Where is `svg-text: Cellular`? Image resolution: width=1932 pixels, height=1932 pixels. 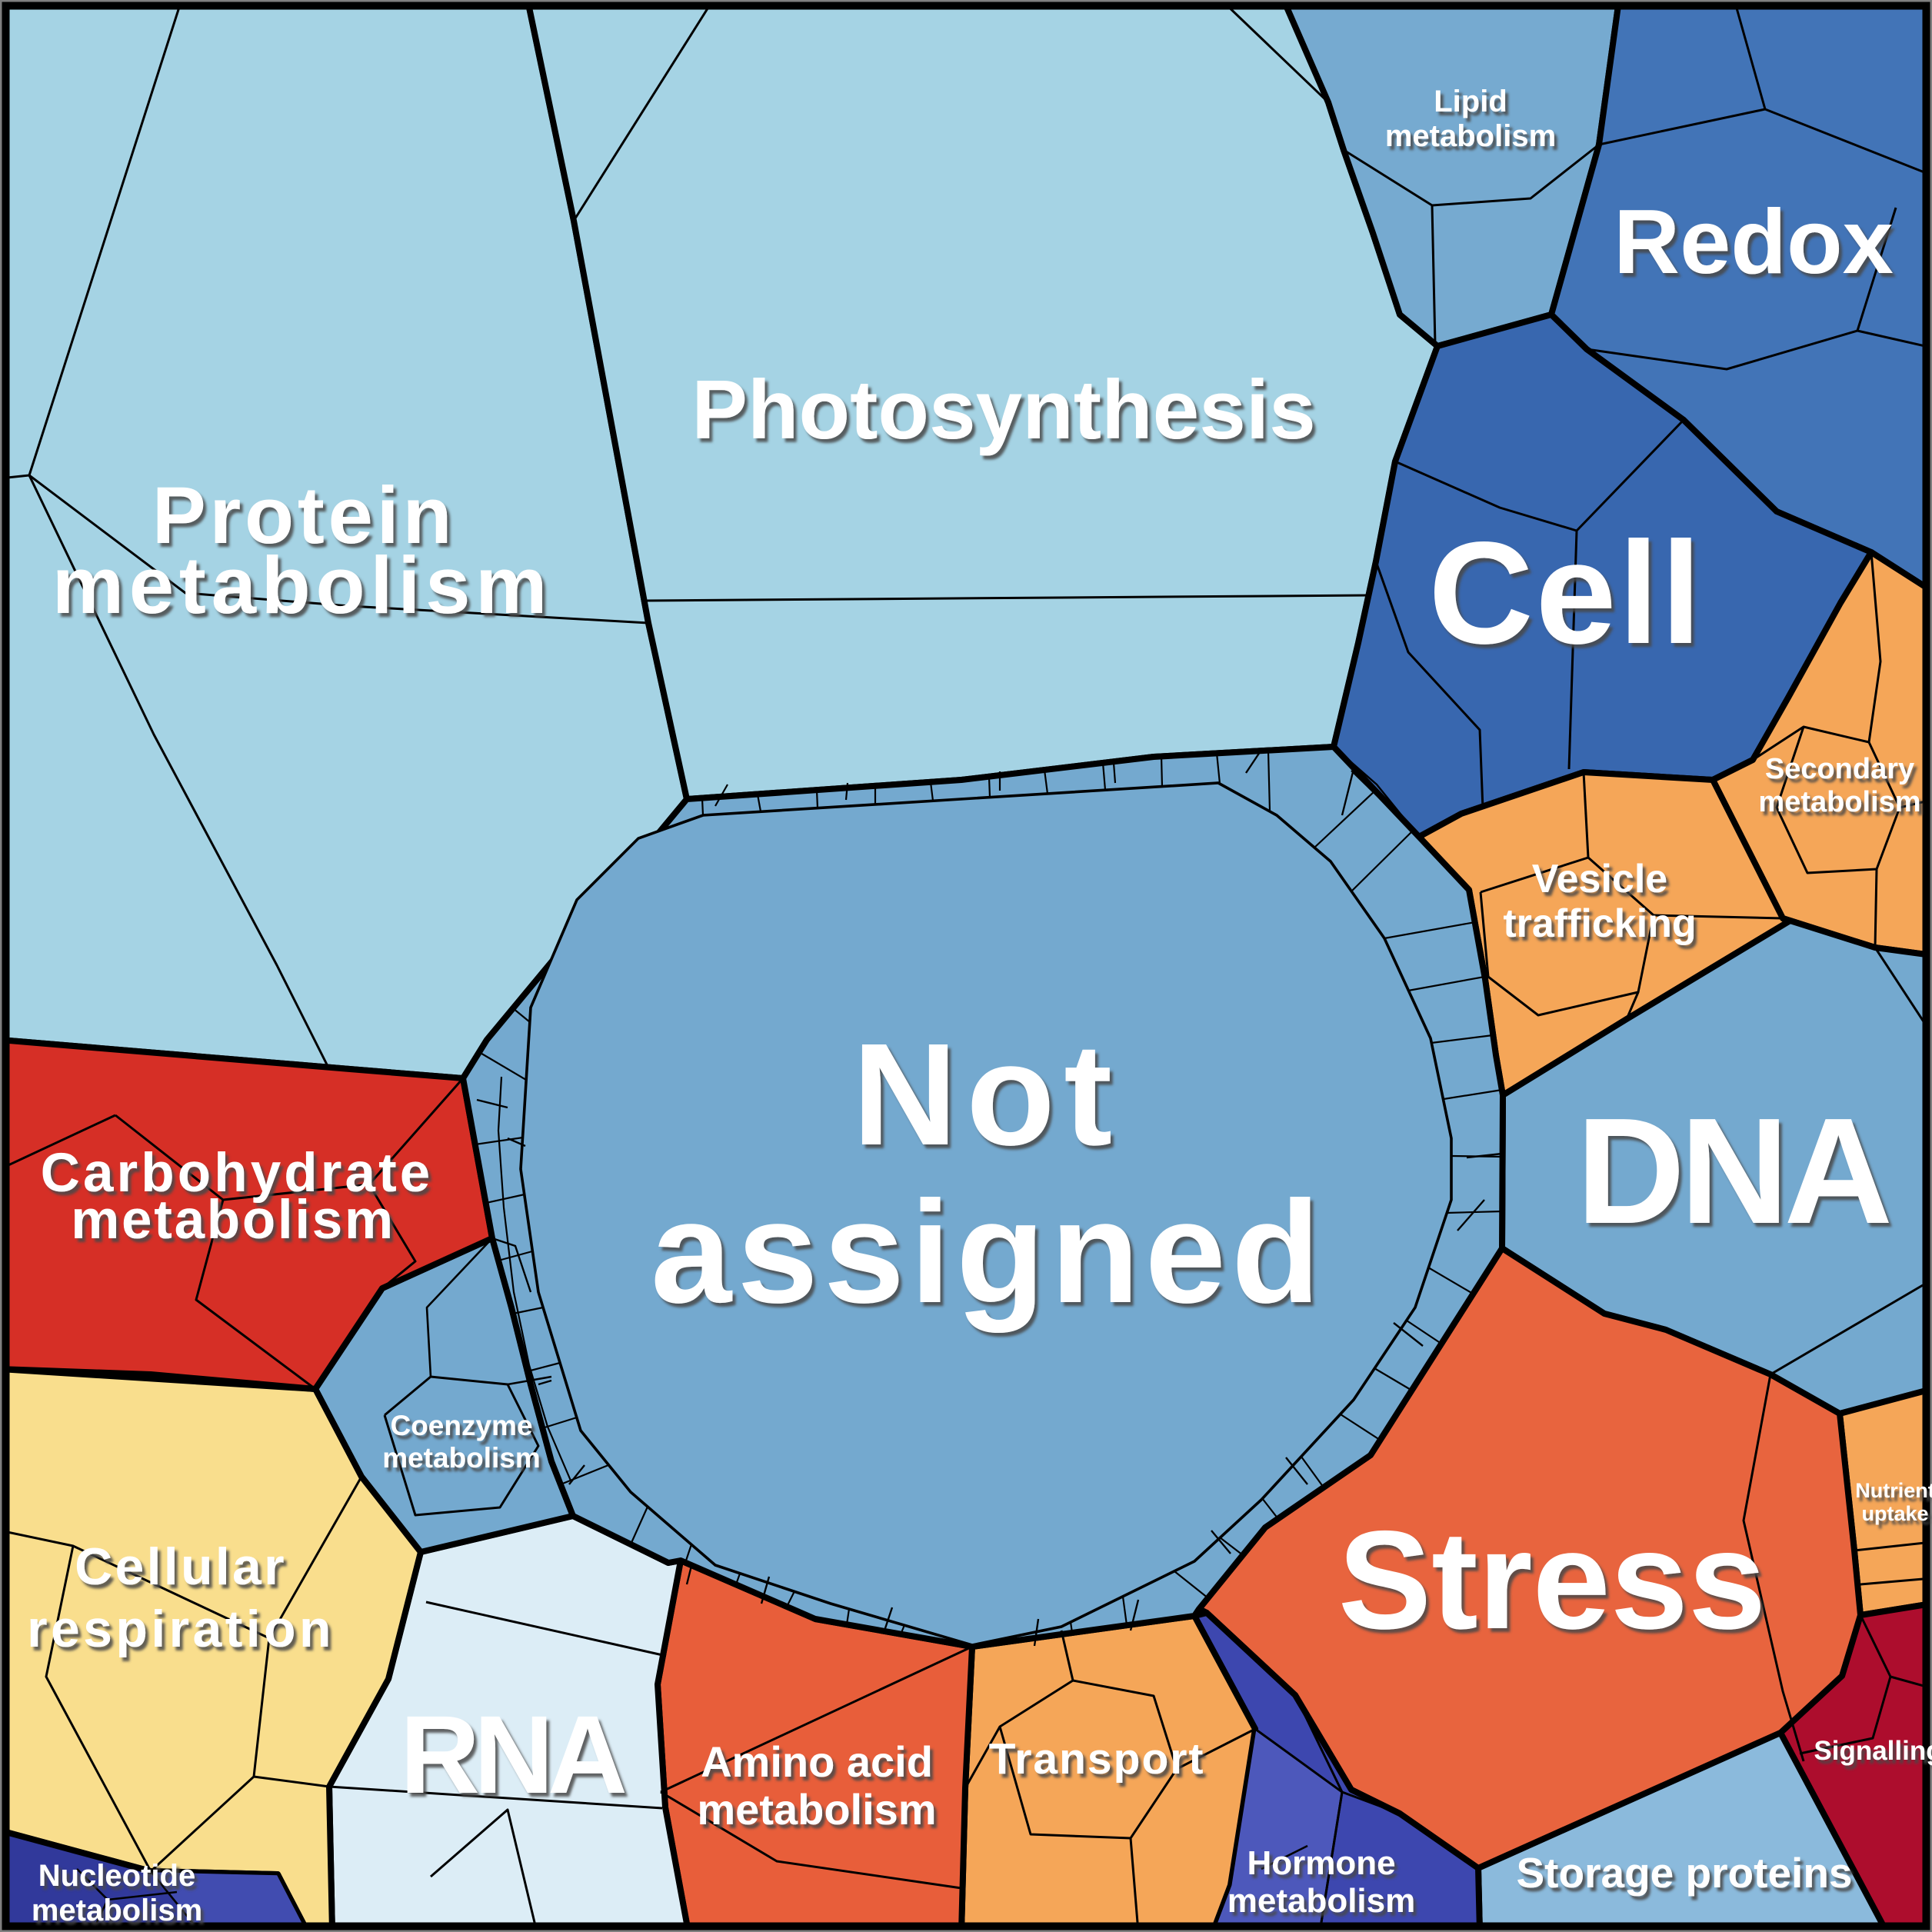
svg-text: Cellular is located at coordinates (181, 1566).